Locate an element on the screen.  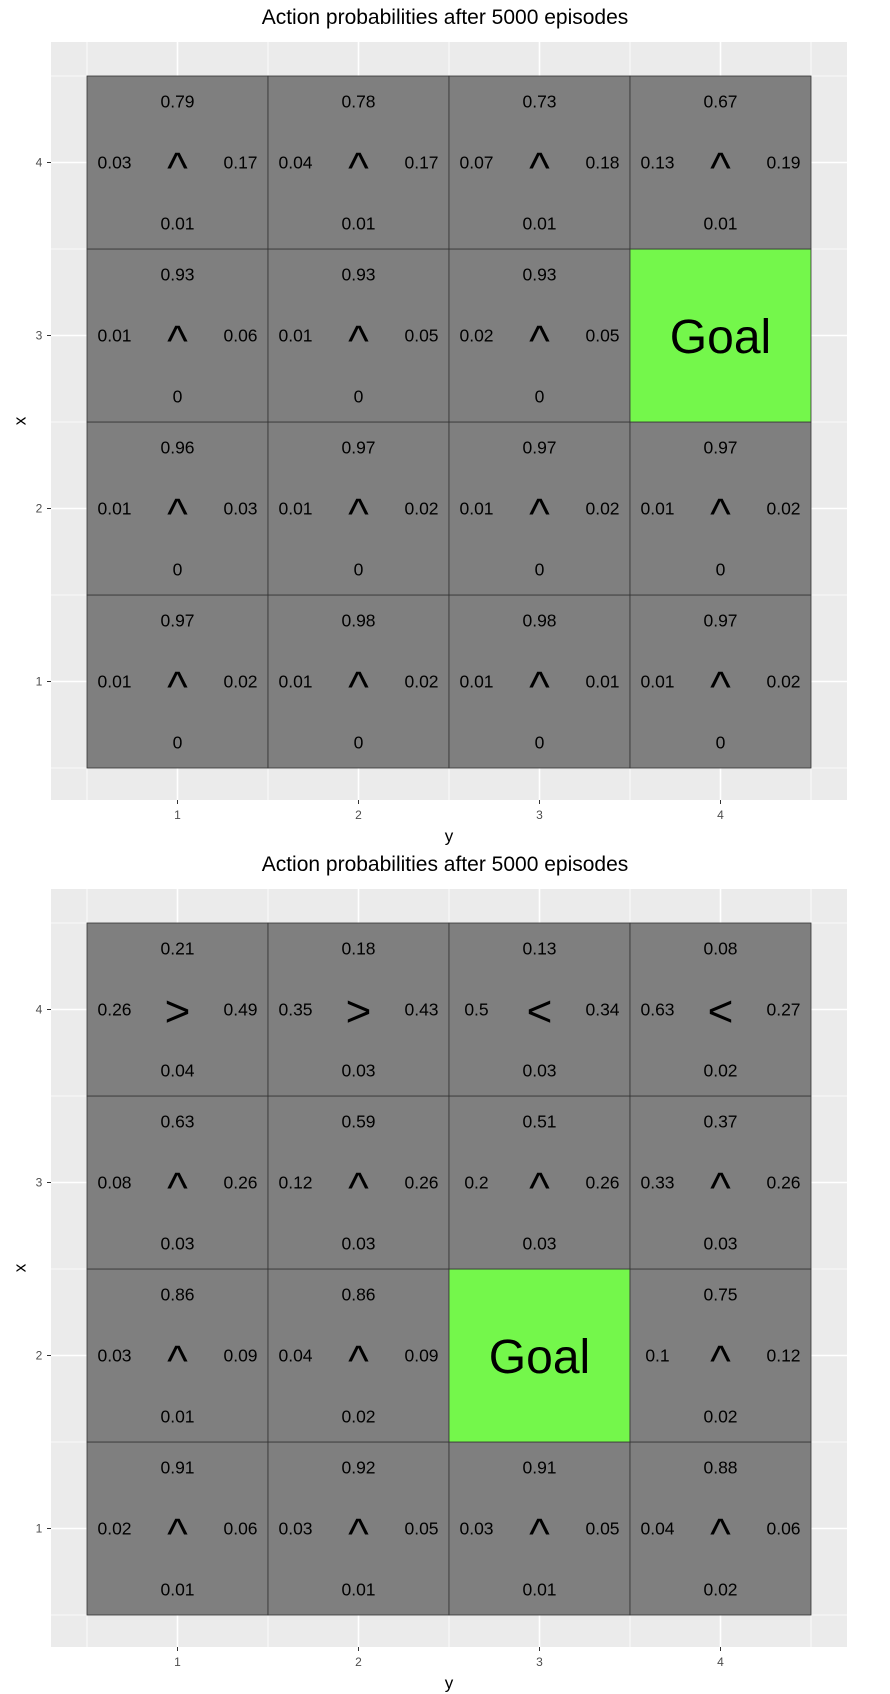
x-tick-label: 1 is located at coordinates (177, 815).